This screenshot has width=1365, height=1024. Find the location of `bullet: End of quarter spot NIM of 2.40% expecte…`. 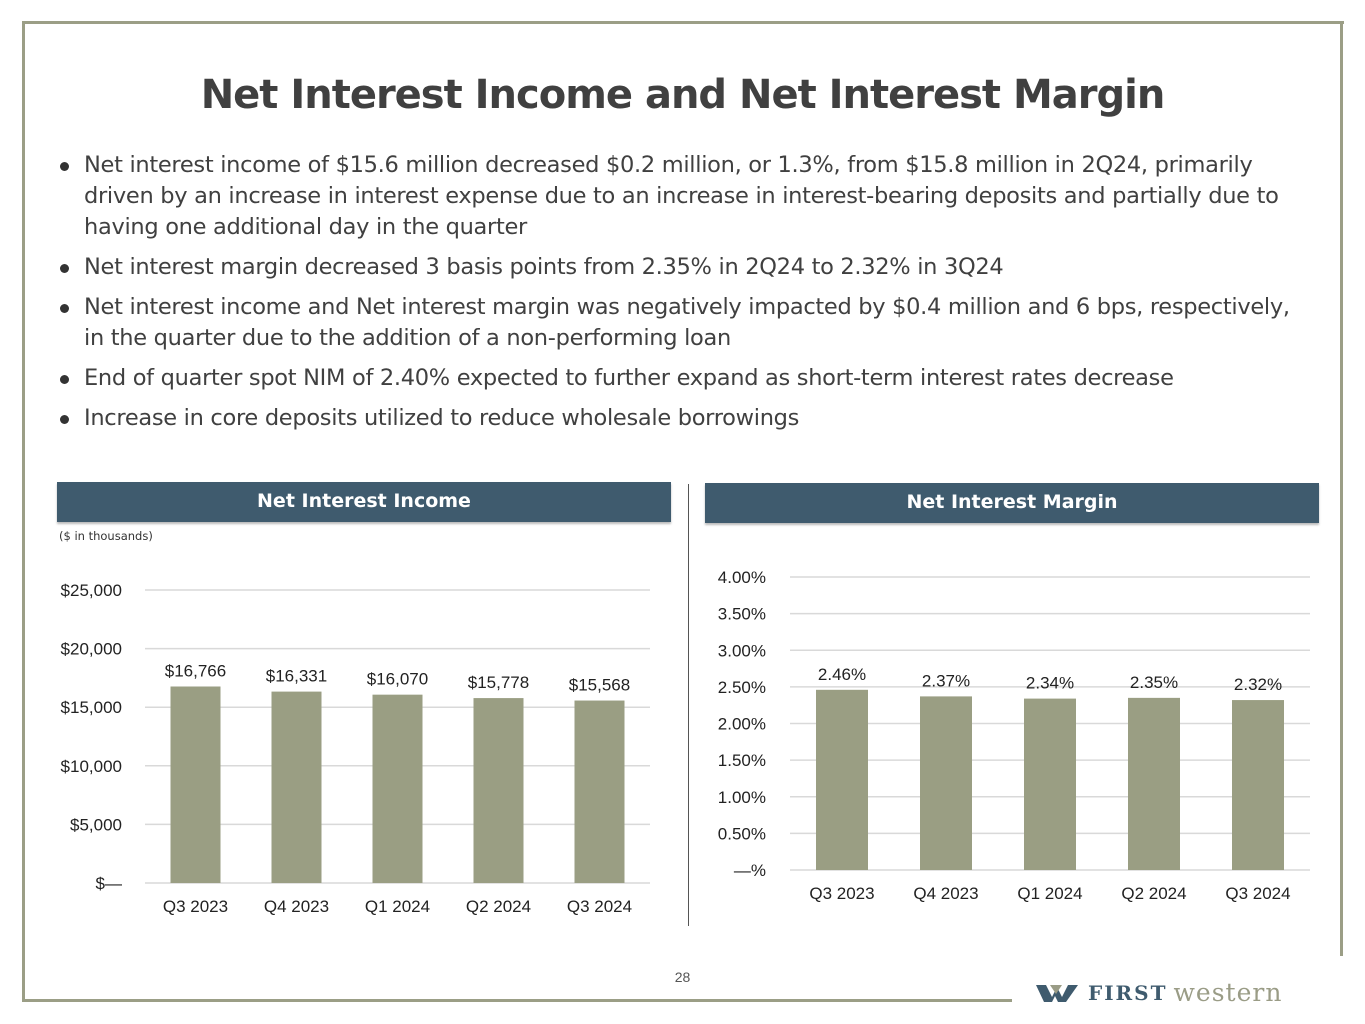

bullet: End of quarter spot NIM of 2.40% expecte… is located at coordinates (683, 378).